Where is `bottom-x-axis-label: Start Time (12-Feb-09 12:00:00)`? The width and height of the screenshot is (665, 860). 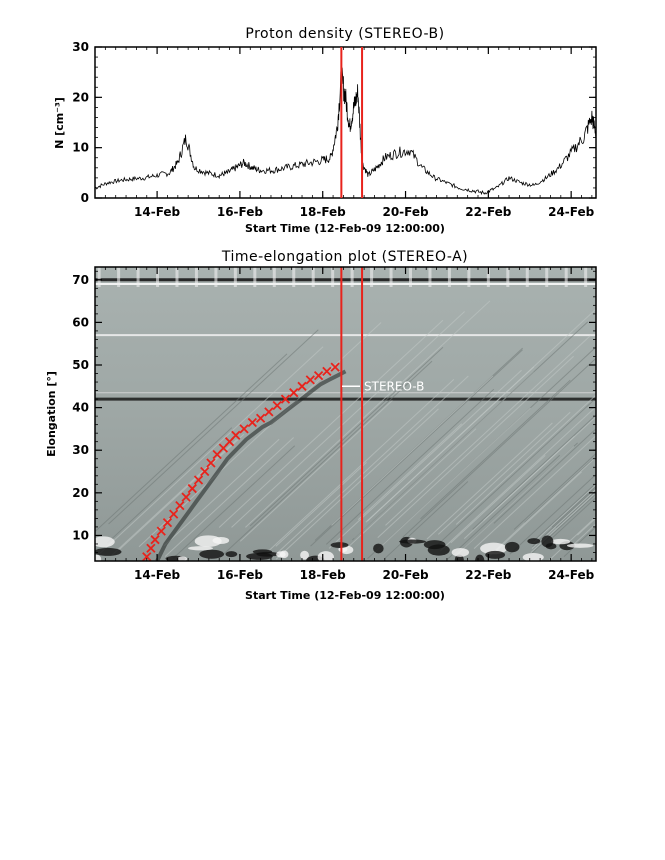 bottom-x-axis-label: Start Time (12-Feb-09 12:00:00) is located at coordinates (345, 595).